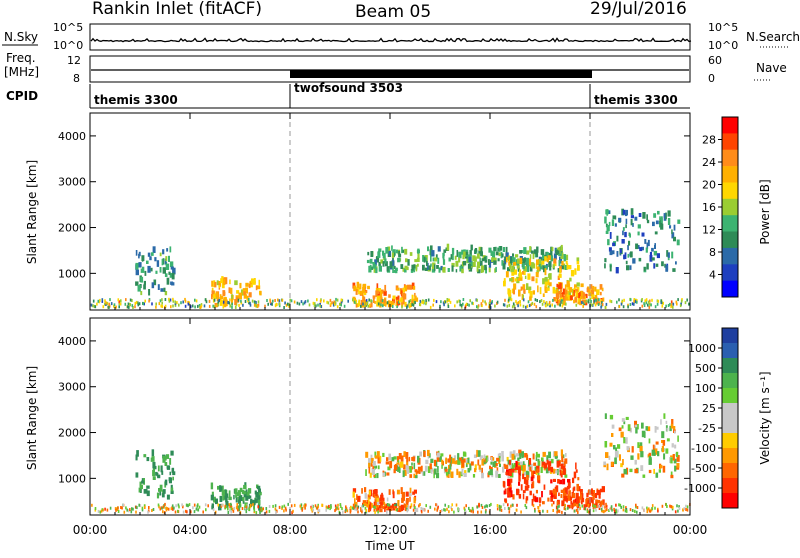 This screenshot has width=800, height=558. What do you see at coordinates (21, 37) in the screenshot?
I see `nsky-label: N.Sky` at bounding box center [21, 37].